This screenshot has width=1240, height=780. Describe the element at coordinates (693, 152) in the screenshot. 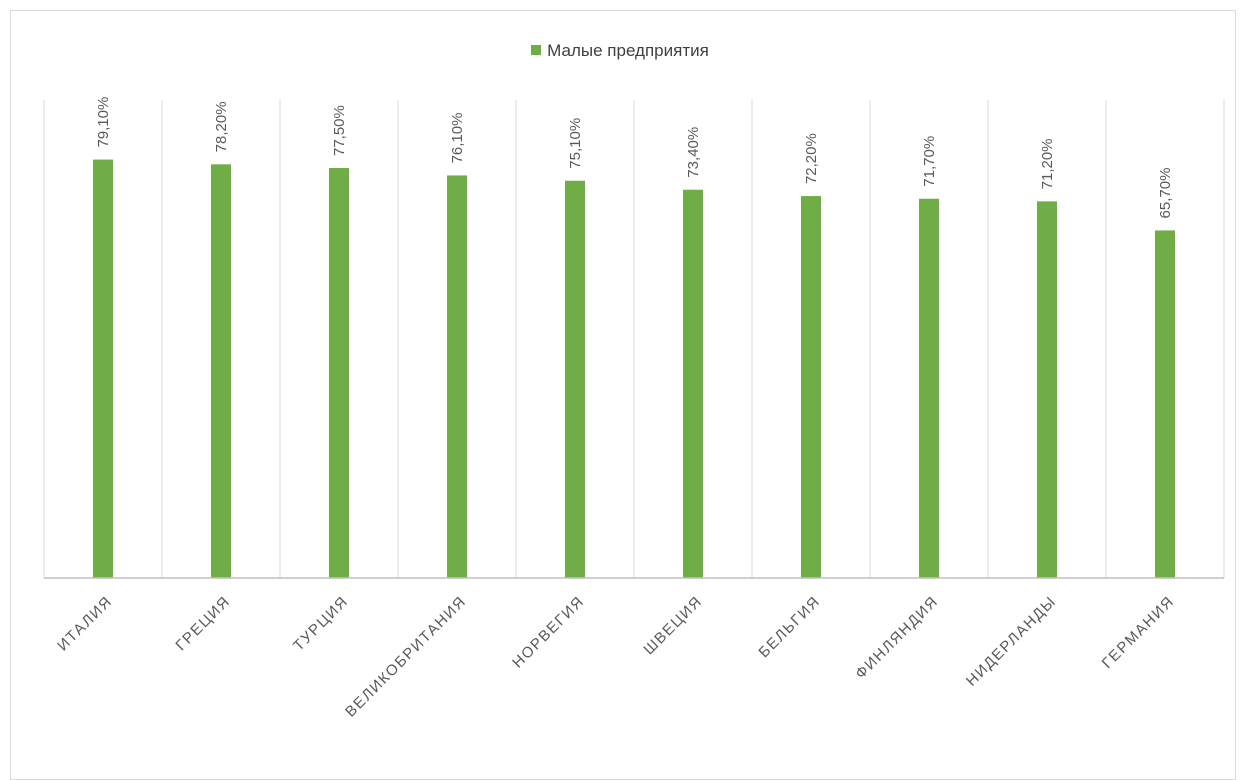

I see `data-label: 73,40%` at that location.